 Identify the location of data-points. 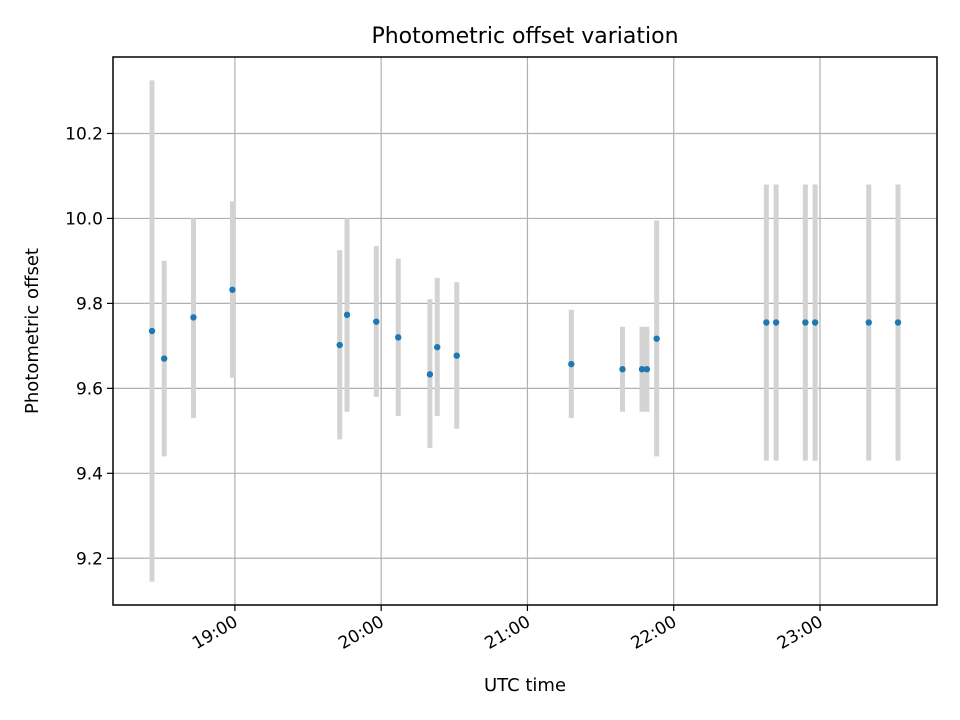
(525, 332).